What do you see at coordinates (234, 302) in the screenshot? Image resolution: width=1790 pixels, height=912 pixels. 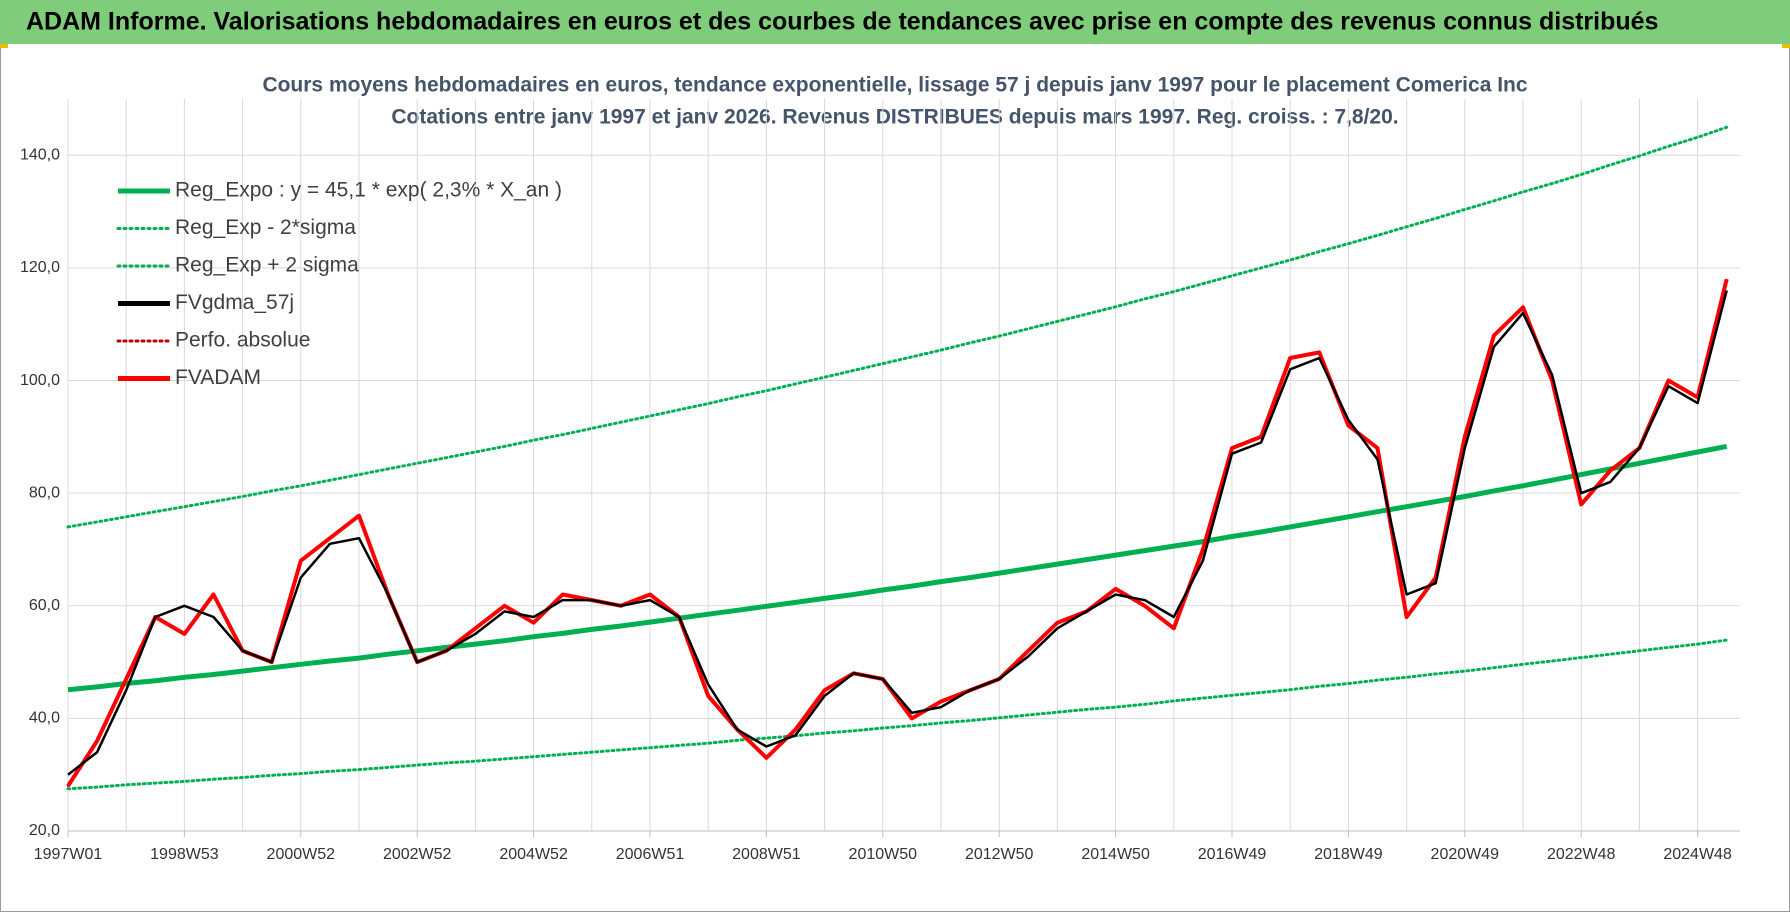 I see `legend-label: FVgdma_57j` at bounding box center [234, 302].